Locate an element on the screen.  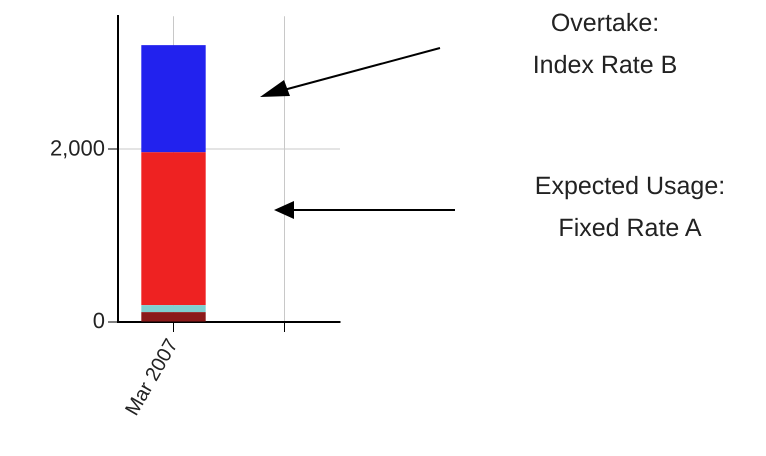
y-tick-label: 2,000 is located at coordinates (77, 147).